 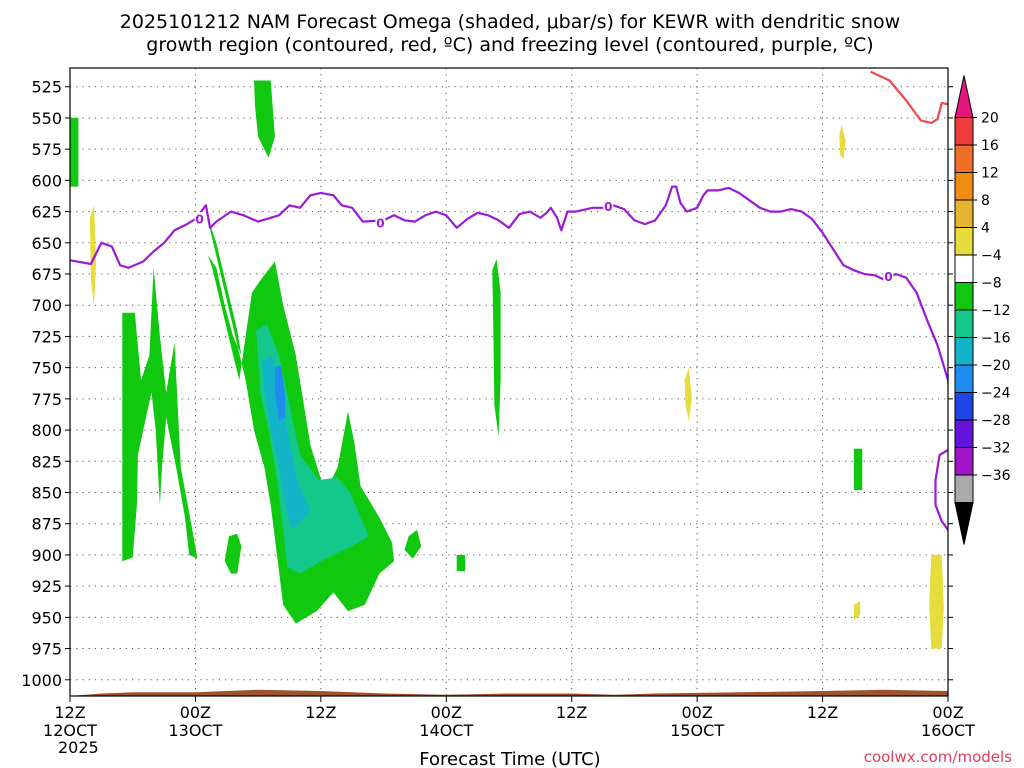 What do you see at coordinates (996, 476) in the screenshot?
I see `colorbar-label: −36` at bounding box center [996, 476].